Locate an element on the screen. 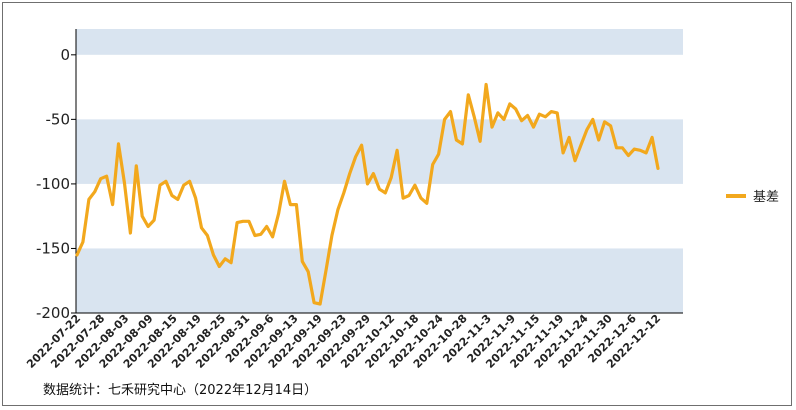  source-note: 数据统计：七禾研究中心（2022年12月14日） is located at coordinates (180, 390).